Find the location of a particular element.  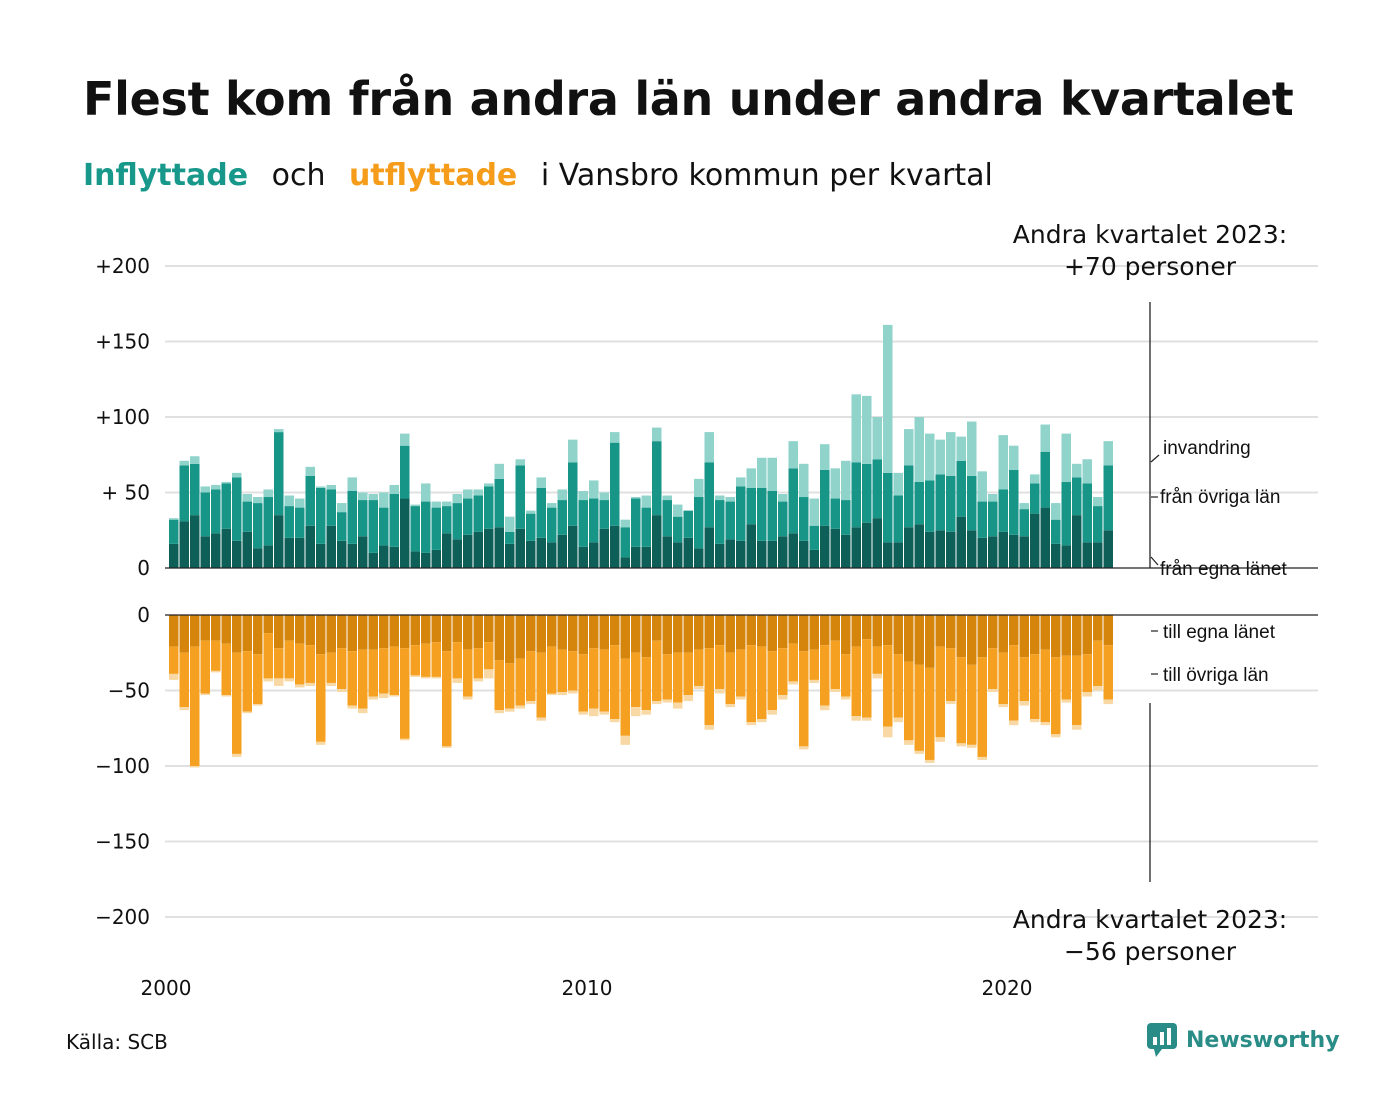

series-label-top: från egna länet is located at coordinates (1223, 569).